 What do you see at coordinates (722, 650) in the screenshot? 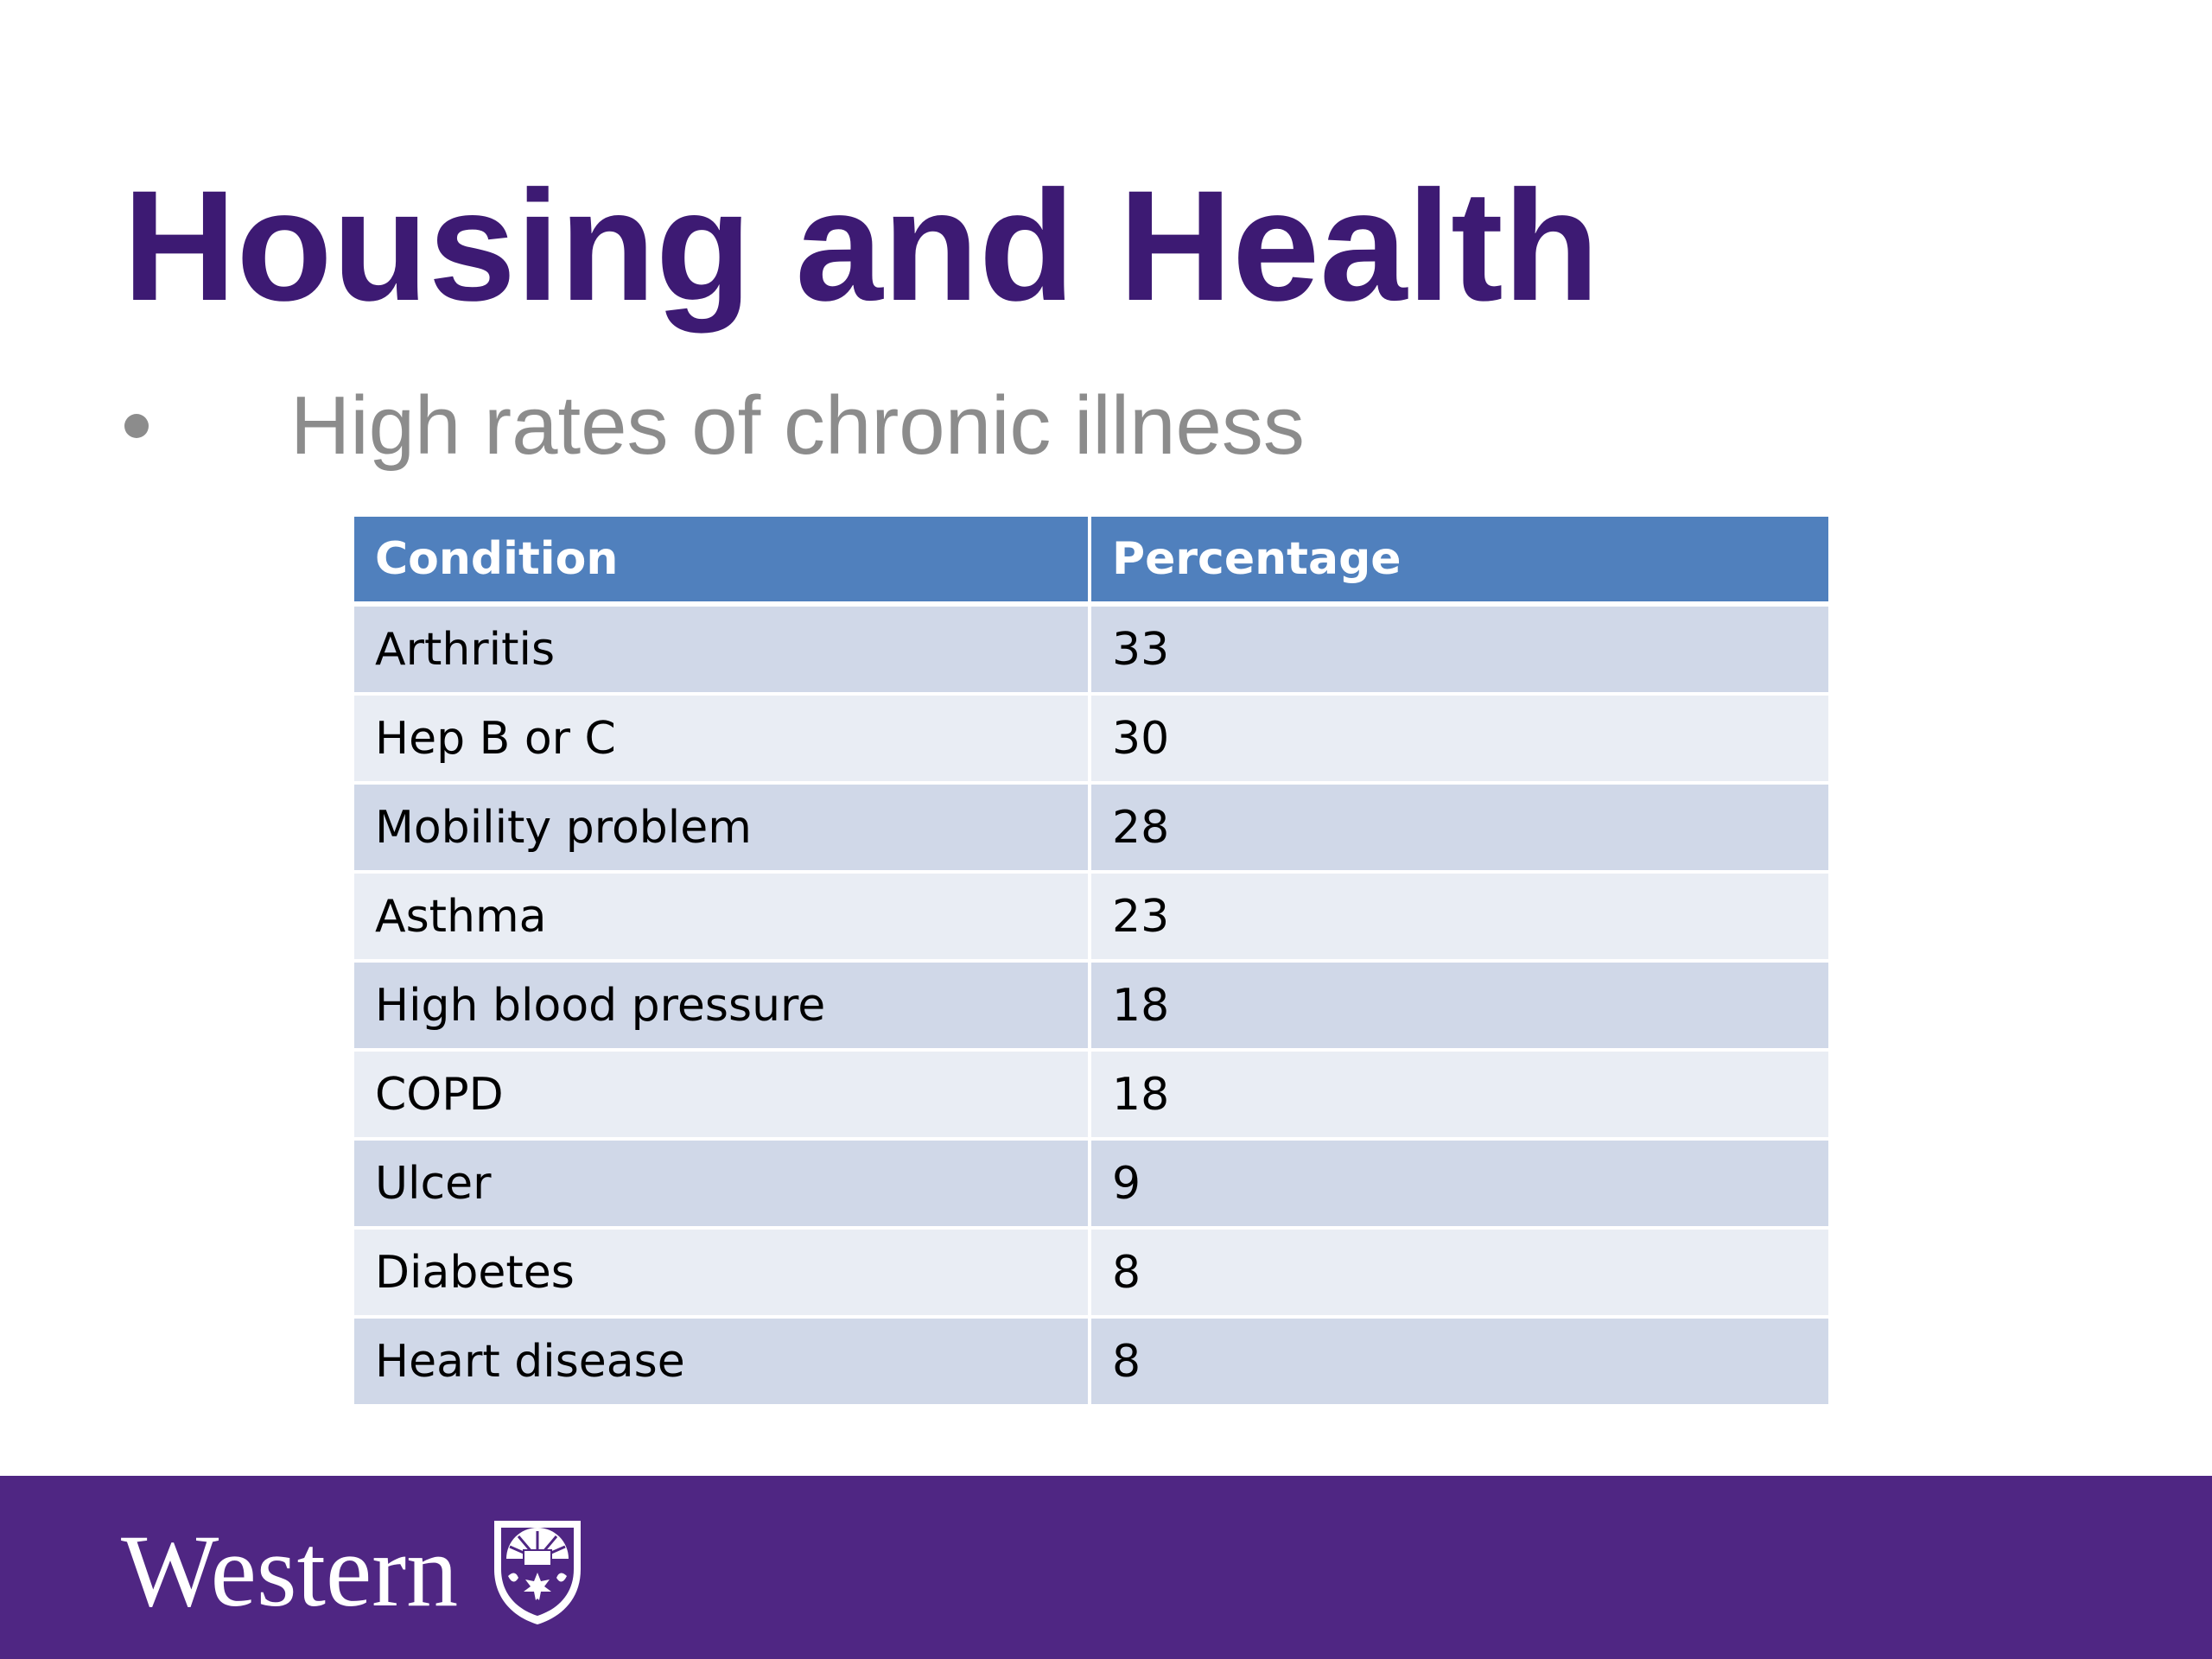
I see `cell-condition: Arthritis` at bounding box center [722, 650].